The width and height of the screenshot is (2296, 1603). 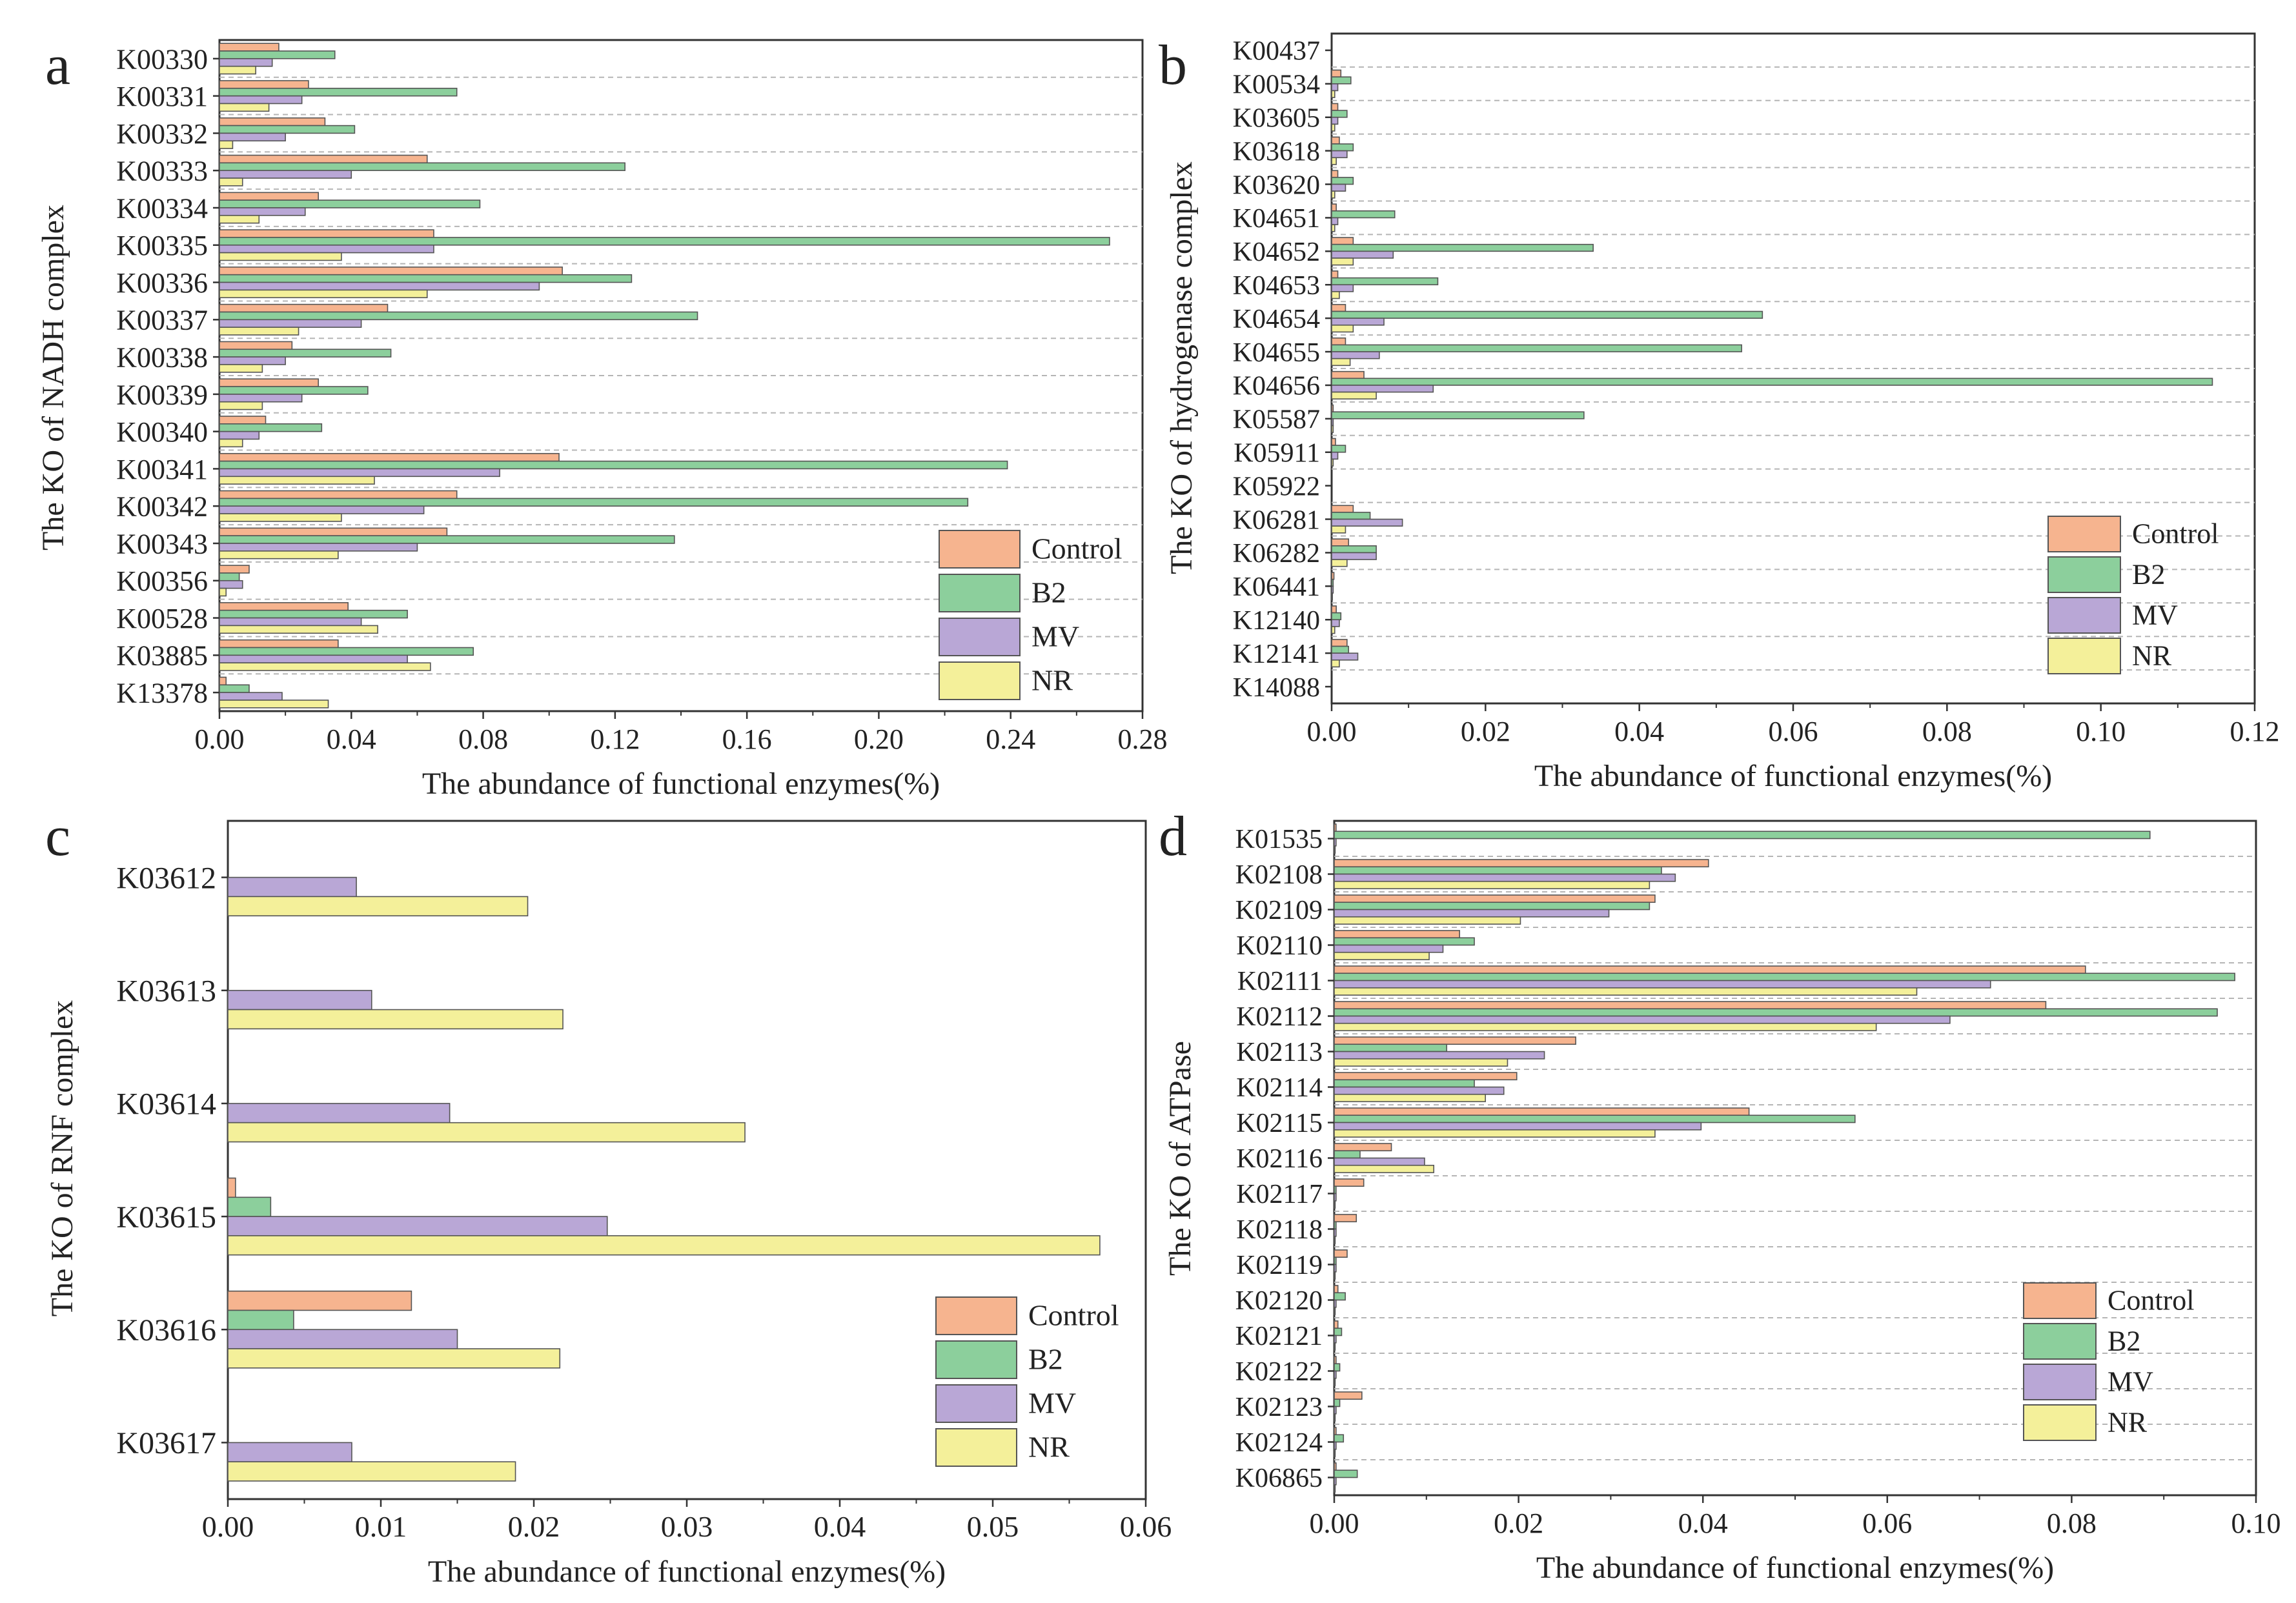 What do you see at coordinates (1279, 1478) in the screenshot?
I see `y-tick-label: K06865` at bounding box center [1279, 1478].